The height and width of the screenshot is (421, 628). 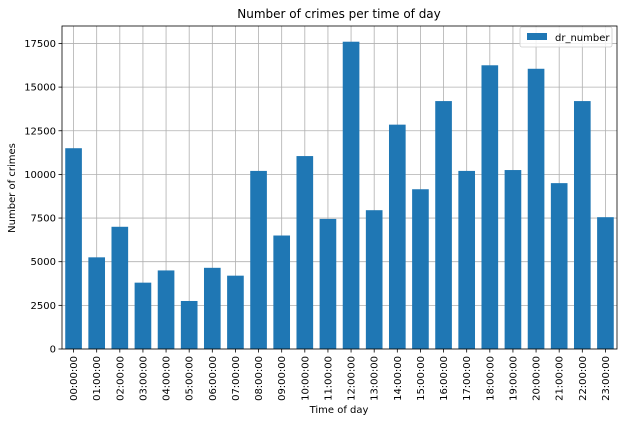 What do you see at coordinates (40, 44) in the screenshot?
I see `y-tick-label: 17500` at bounding box center [40, 44].